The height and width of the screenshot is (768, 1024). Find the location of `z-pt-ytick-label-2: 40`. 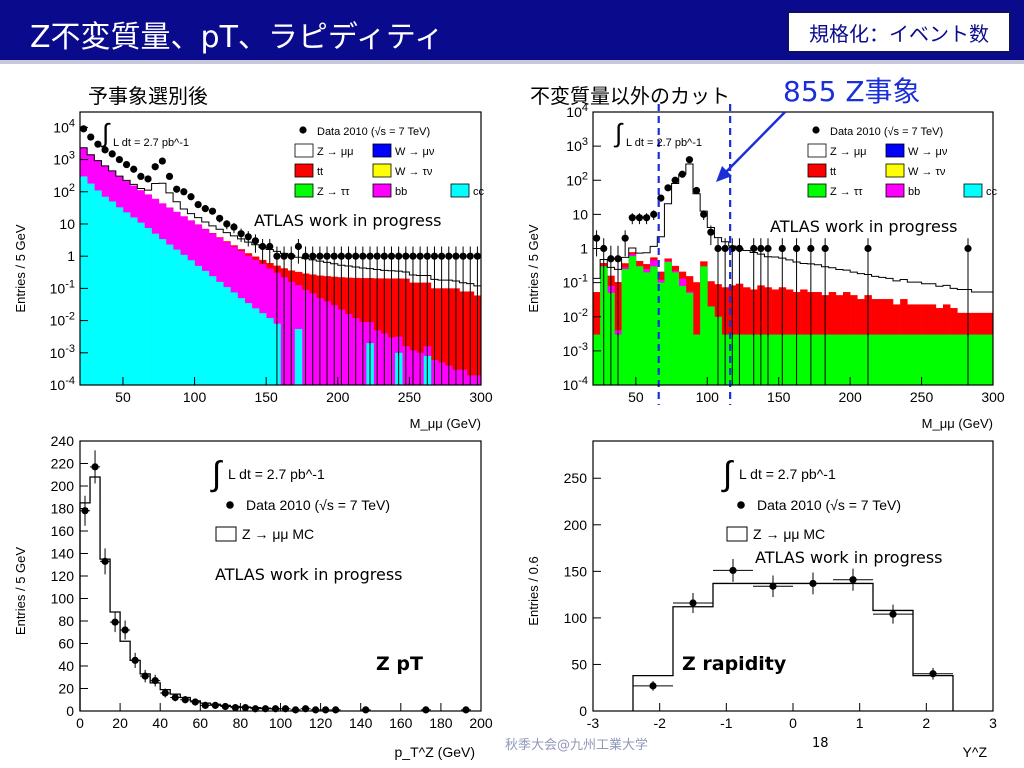

z-pt-ytick-label-2: 40 is located at coordinates (66, 666).